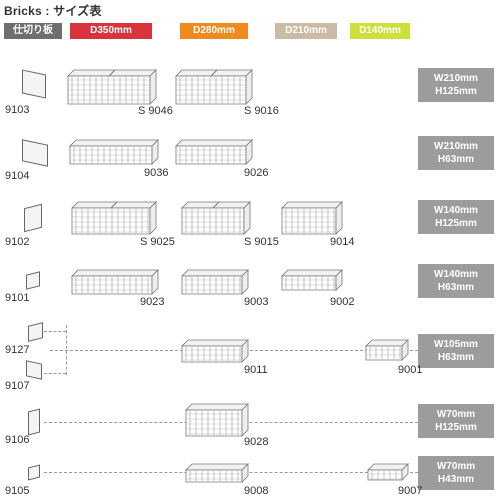 The height and width of the screenshot is (500, 496). Describe the element at coordinates (152, 302) in the screenshot. I see `product-code: 9023` at that location.